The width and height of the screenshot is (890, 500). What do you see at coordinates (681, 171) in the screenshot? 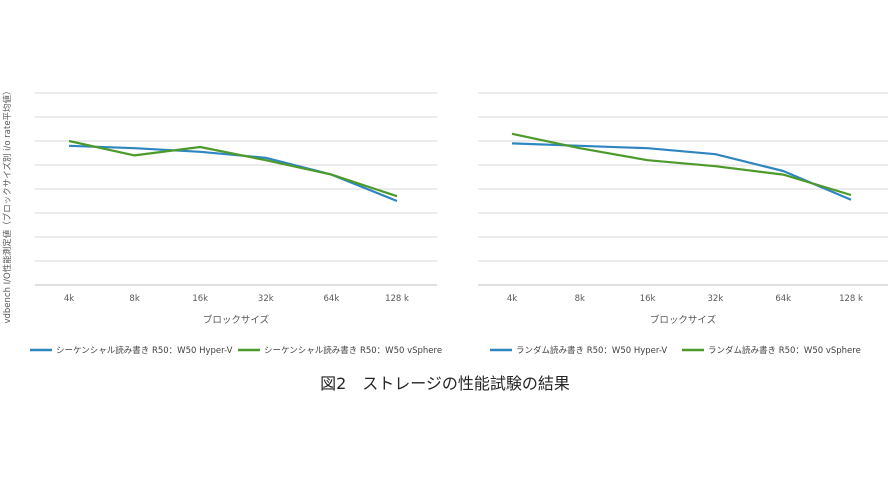
I see `series-line-hyper-v` at bounding box center [681, 171].